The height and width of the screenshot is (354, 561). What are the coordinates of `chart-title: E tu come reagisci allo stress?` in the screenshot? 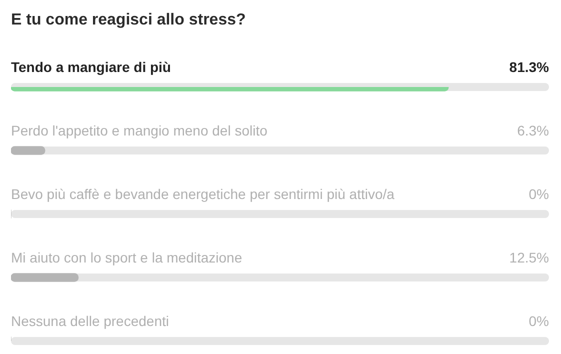 It's located at (128, 19).